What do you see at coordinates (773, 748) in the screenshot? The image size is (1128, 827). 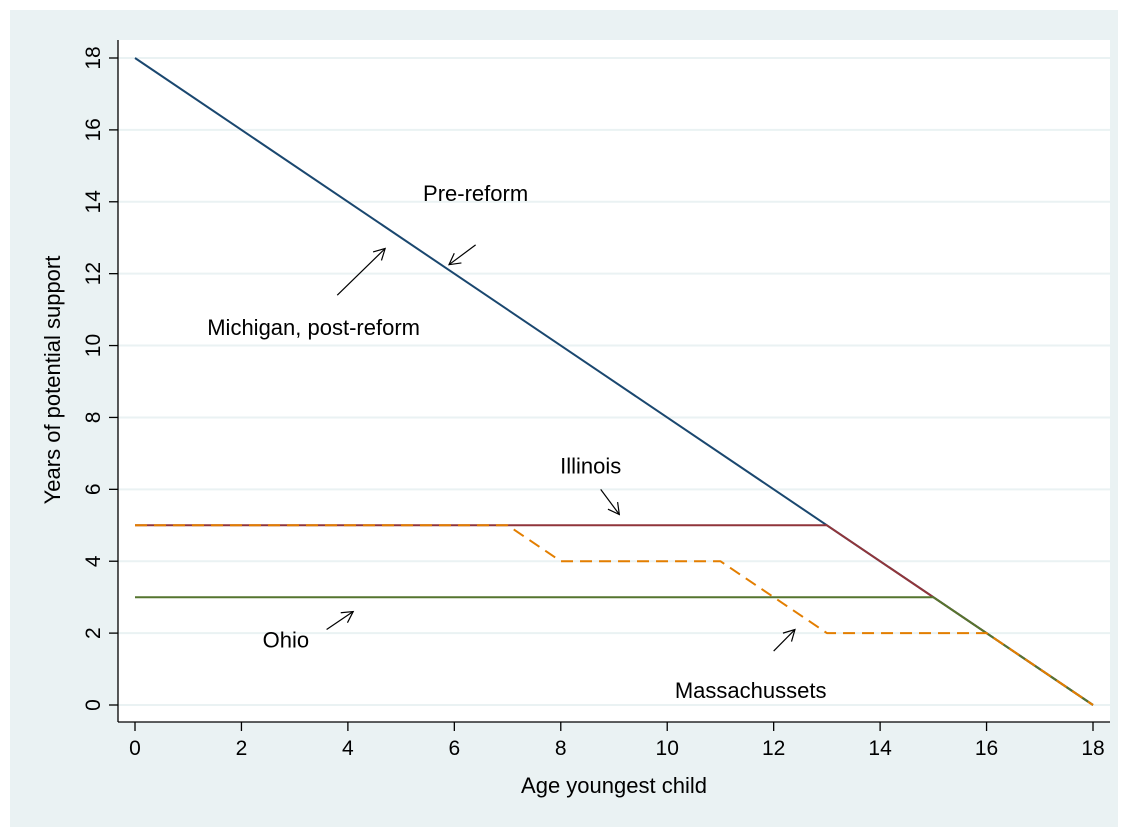 I see `x-tick-label: 12` at bounding box center [773, 748].